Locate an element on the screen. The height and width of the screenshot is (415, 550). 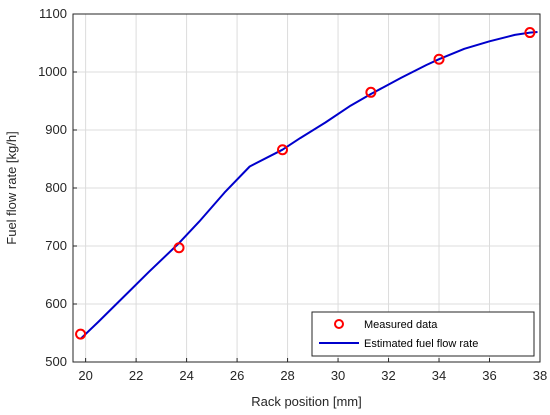
legend-label-measured: Measured data is located at coordinates (401, 325).